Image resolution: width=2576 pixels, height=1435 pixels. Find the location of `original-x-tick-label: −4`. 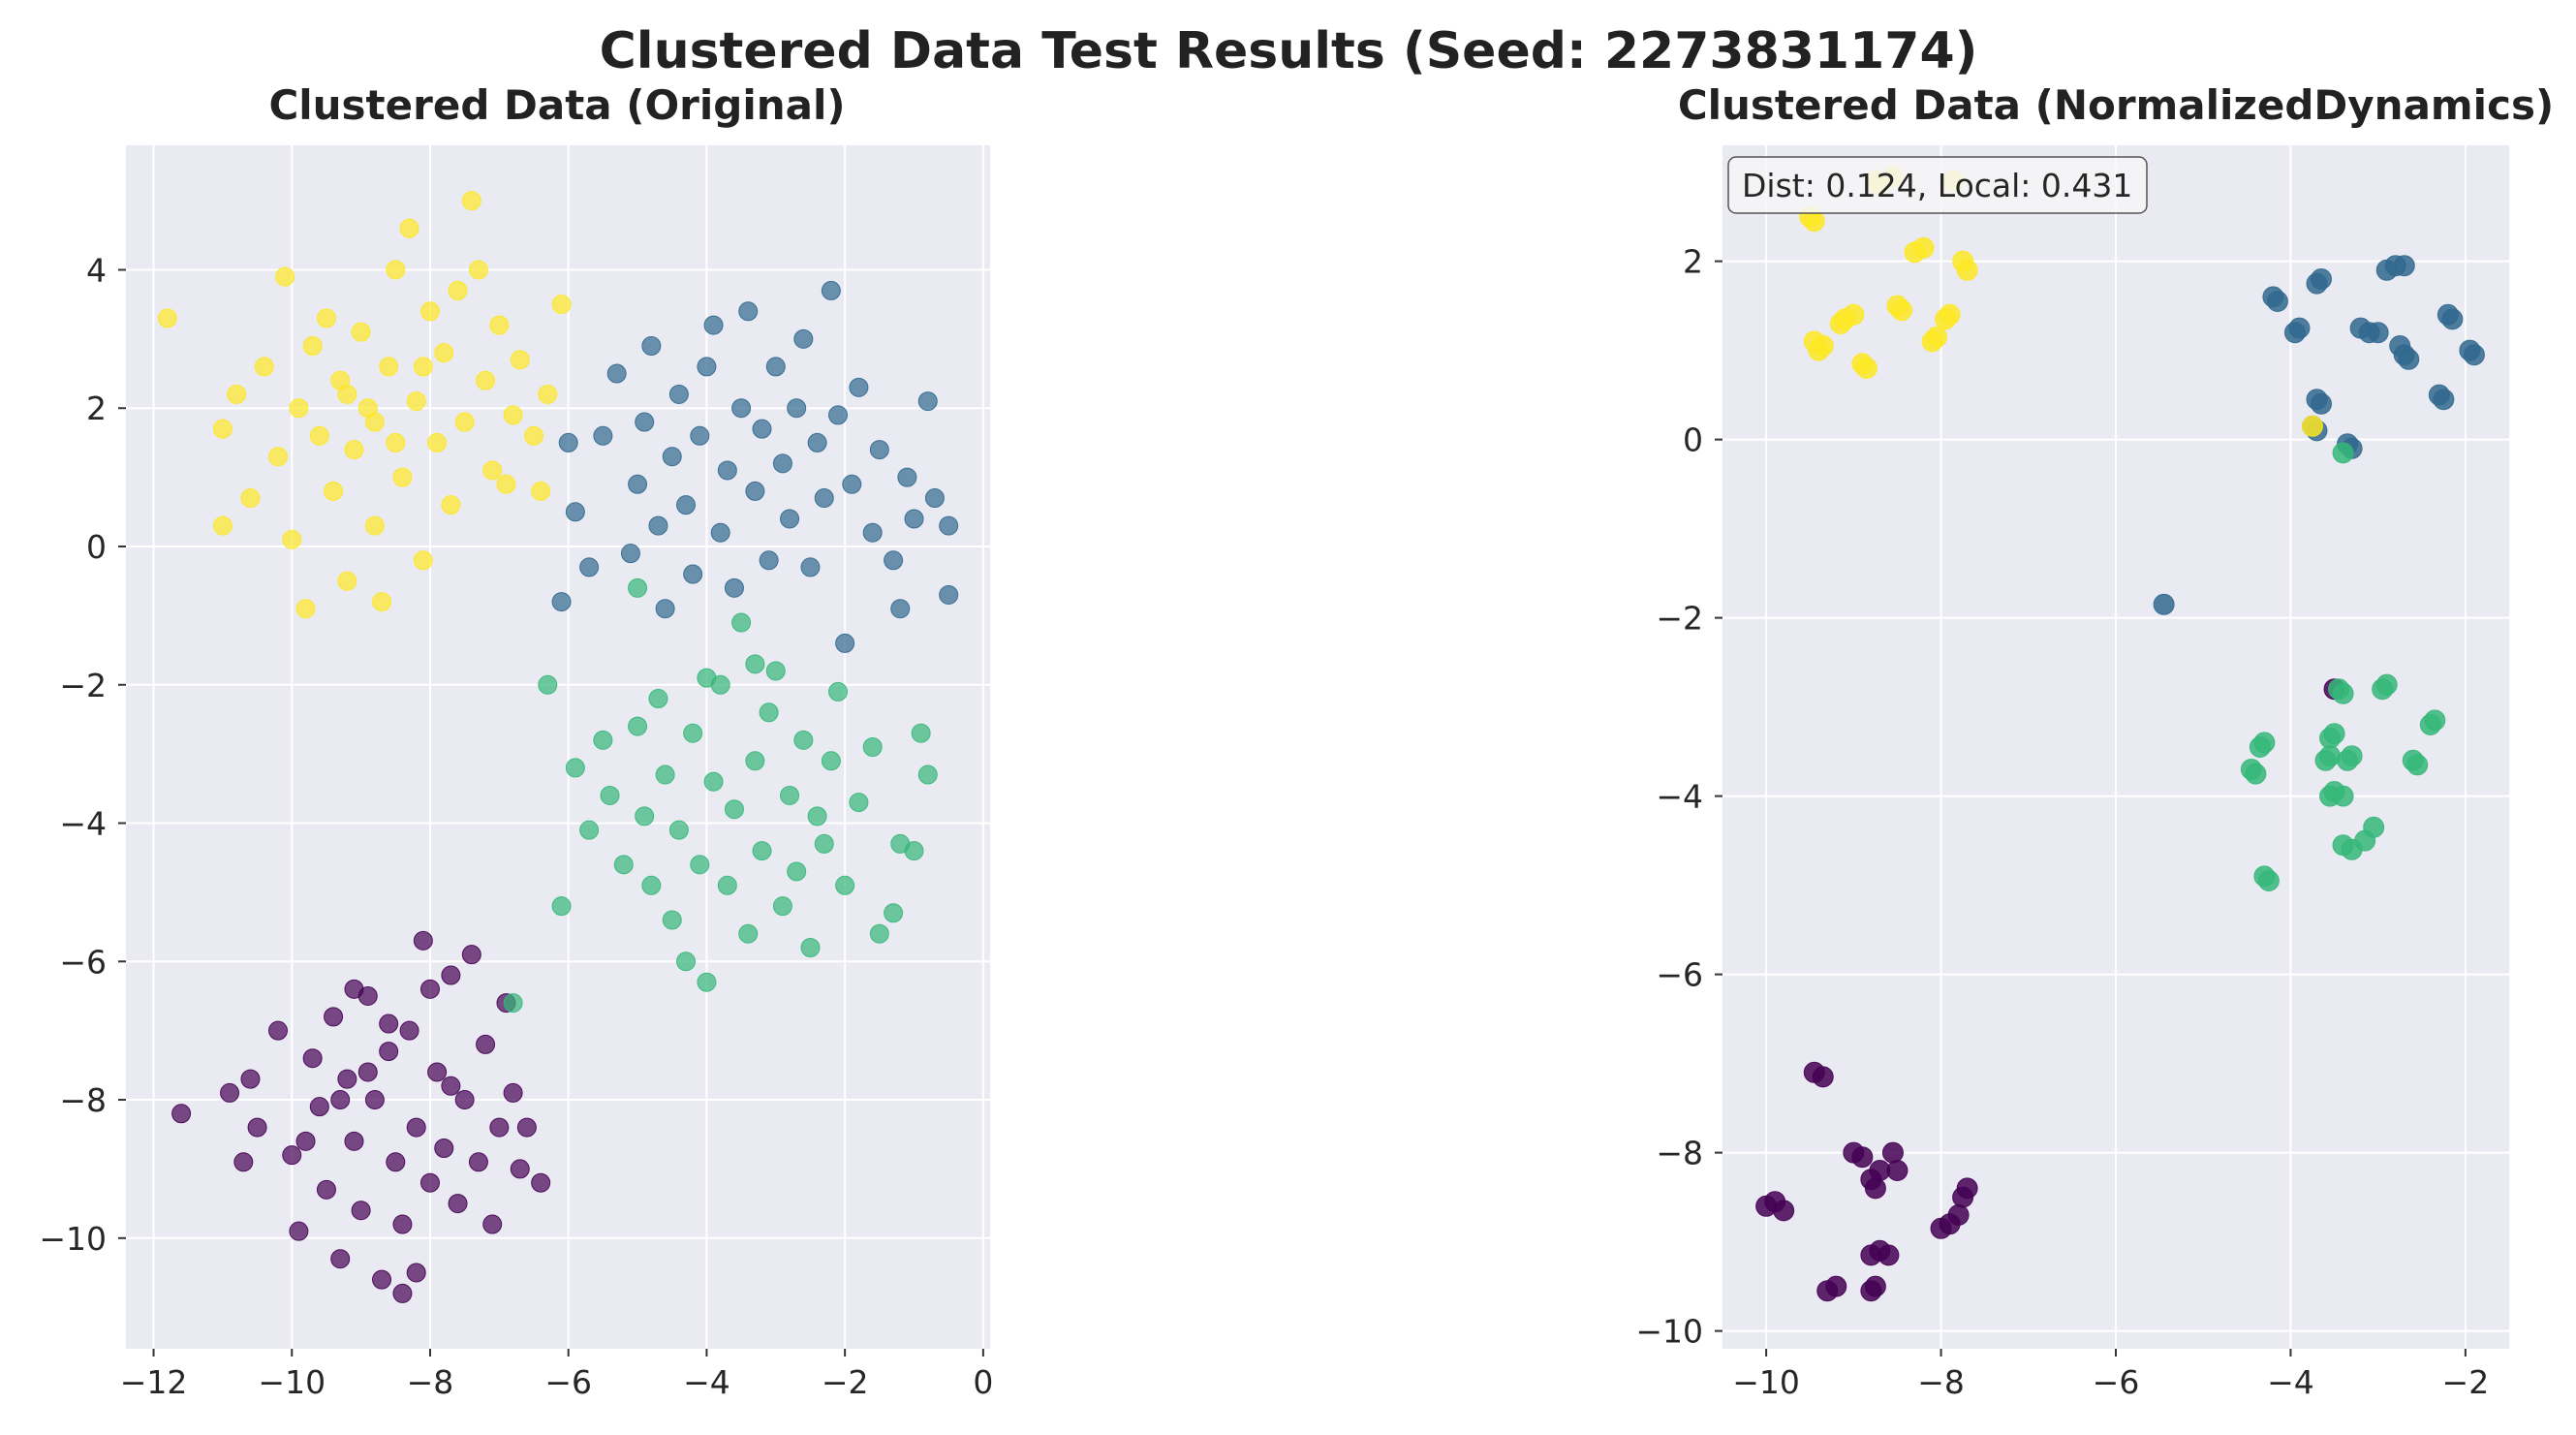

original-x-tick-label: −4 is located at coordinates (706, 1382).